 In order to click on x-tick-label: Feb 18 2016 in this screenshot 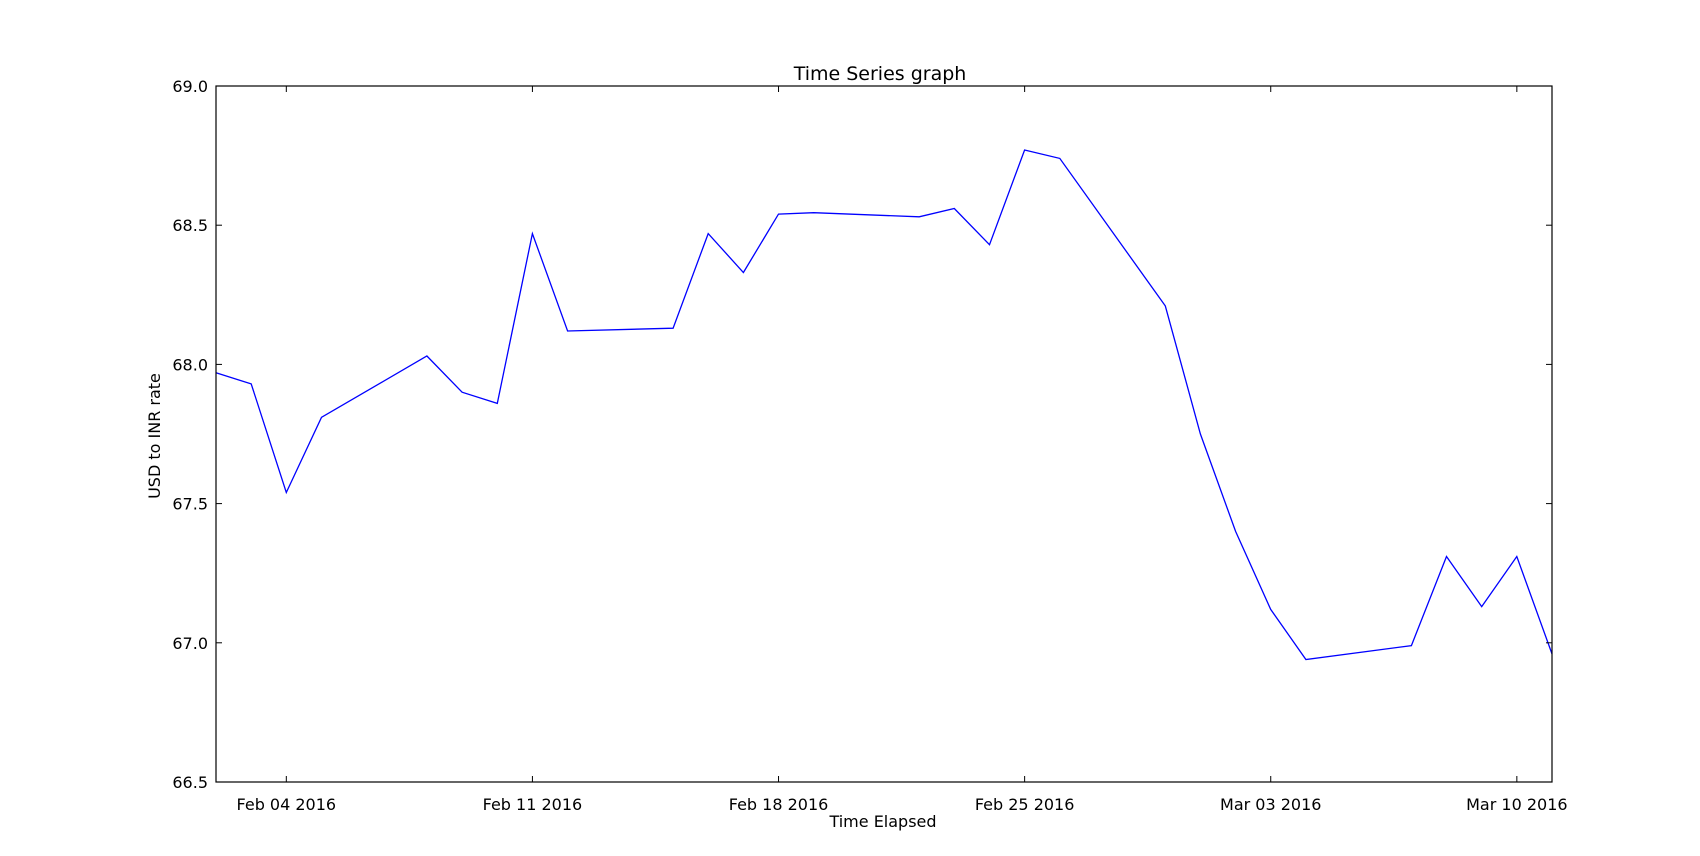, I will do `click(779, 804)`.